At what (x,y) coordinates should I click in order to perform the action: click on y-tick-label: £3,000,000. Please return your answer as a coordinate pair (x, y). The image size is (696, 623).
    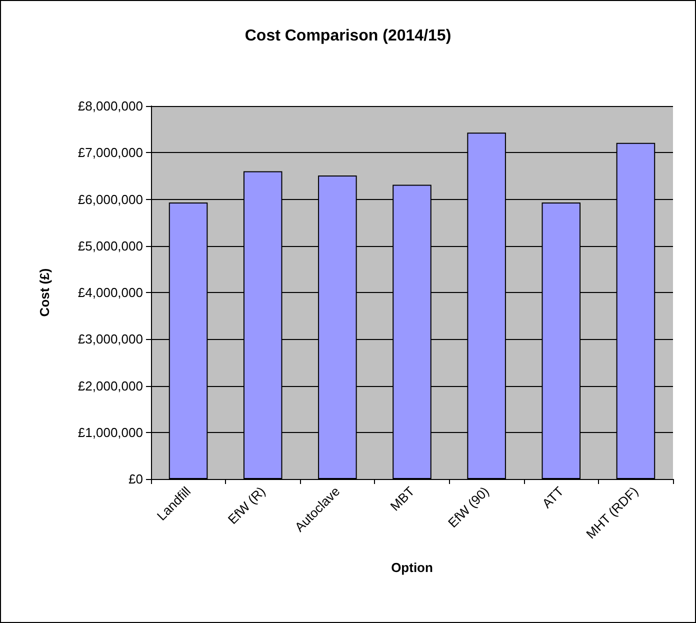
    Looking at the image, I should click on (110, 339).